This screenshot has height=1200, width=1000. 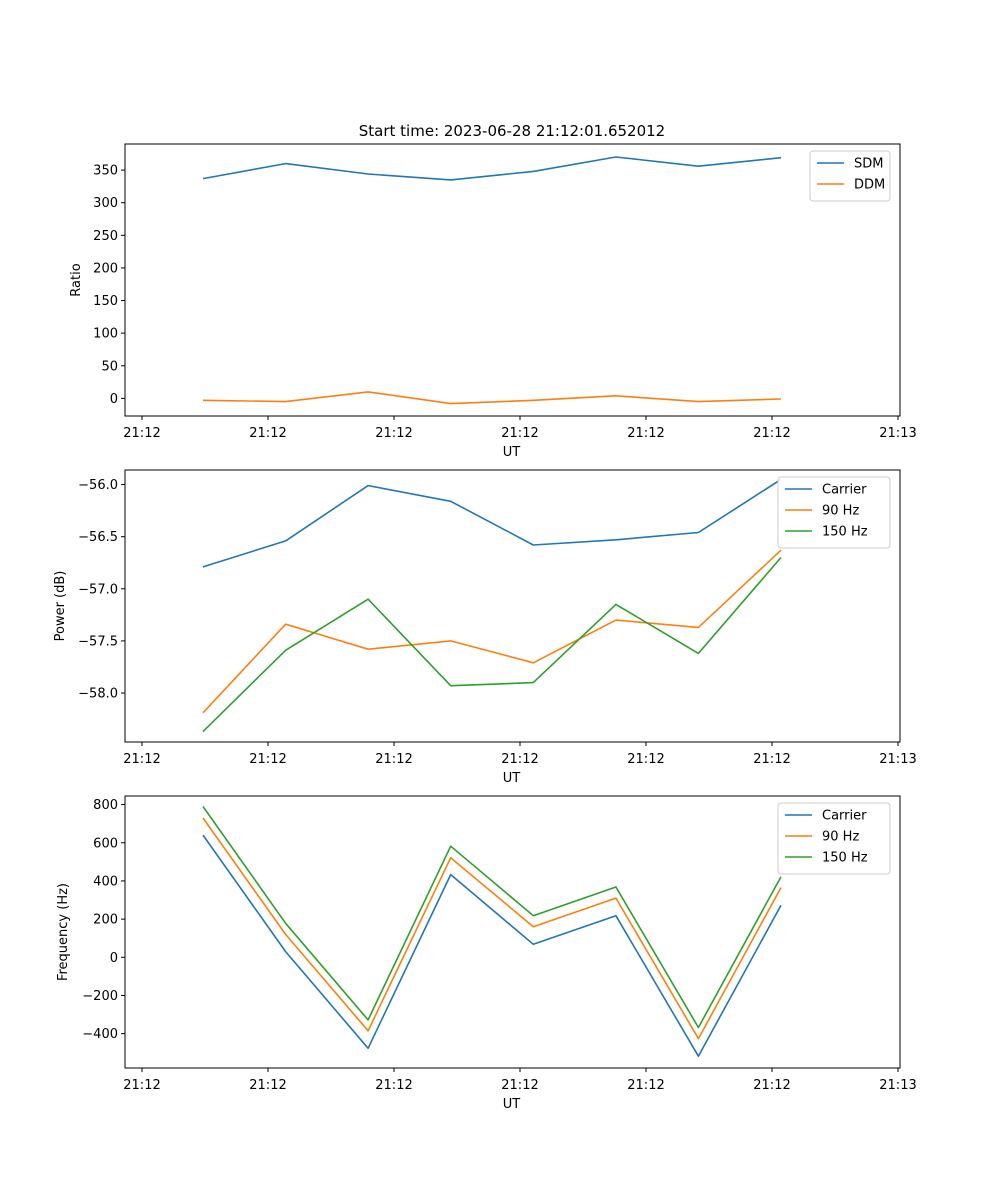 What do you see at coordinates (98, 485) in the screenshot?
I see `y-tick-label: −56.0` at bounding box center [98, 485].